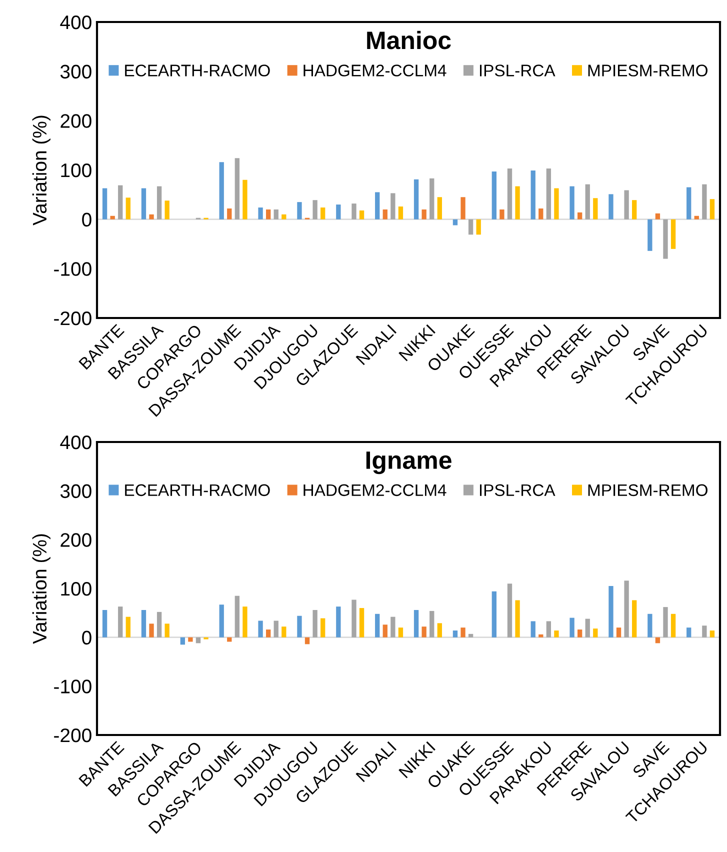 The width and height of the screenshot is (727, 852). I want to click on chart-title: Manioc, so click(409, 40).